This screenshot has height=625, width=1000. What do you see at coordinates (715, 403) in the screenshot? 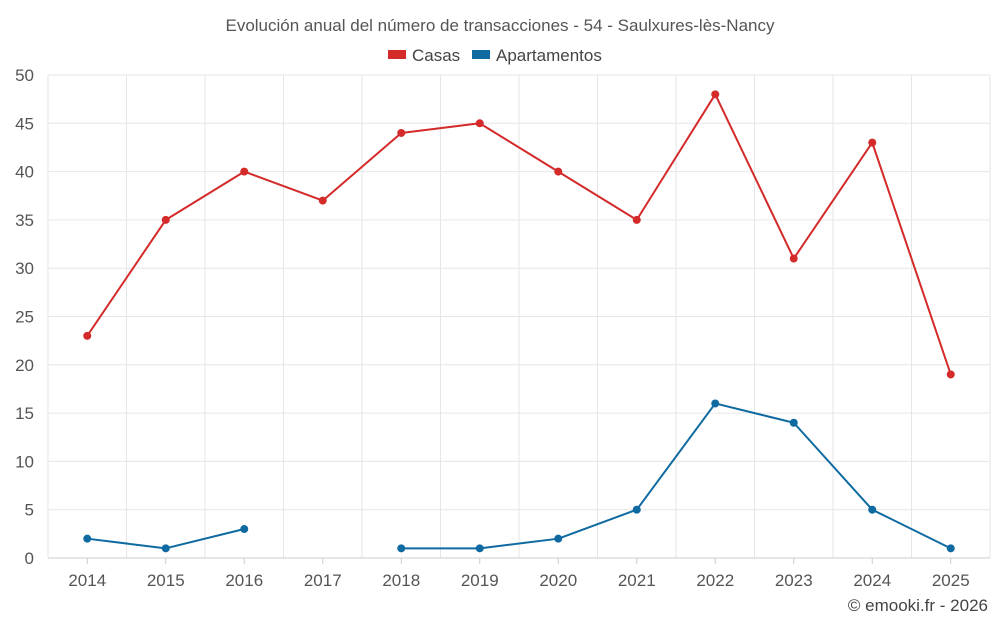
I see `data-point-apartamentos-2022` at bounding box center [715, 403].